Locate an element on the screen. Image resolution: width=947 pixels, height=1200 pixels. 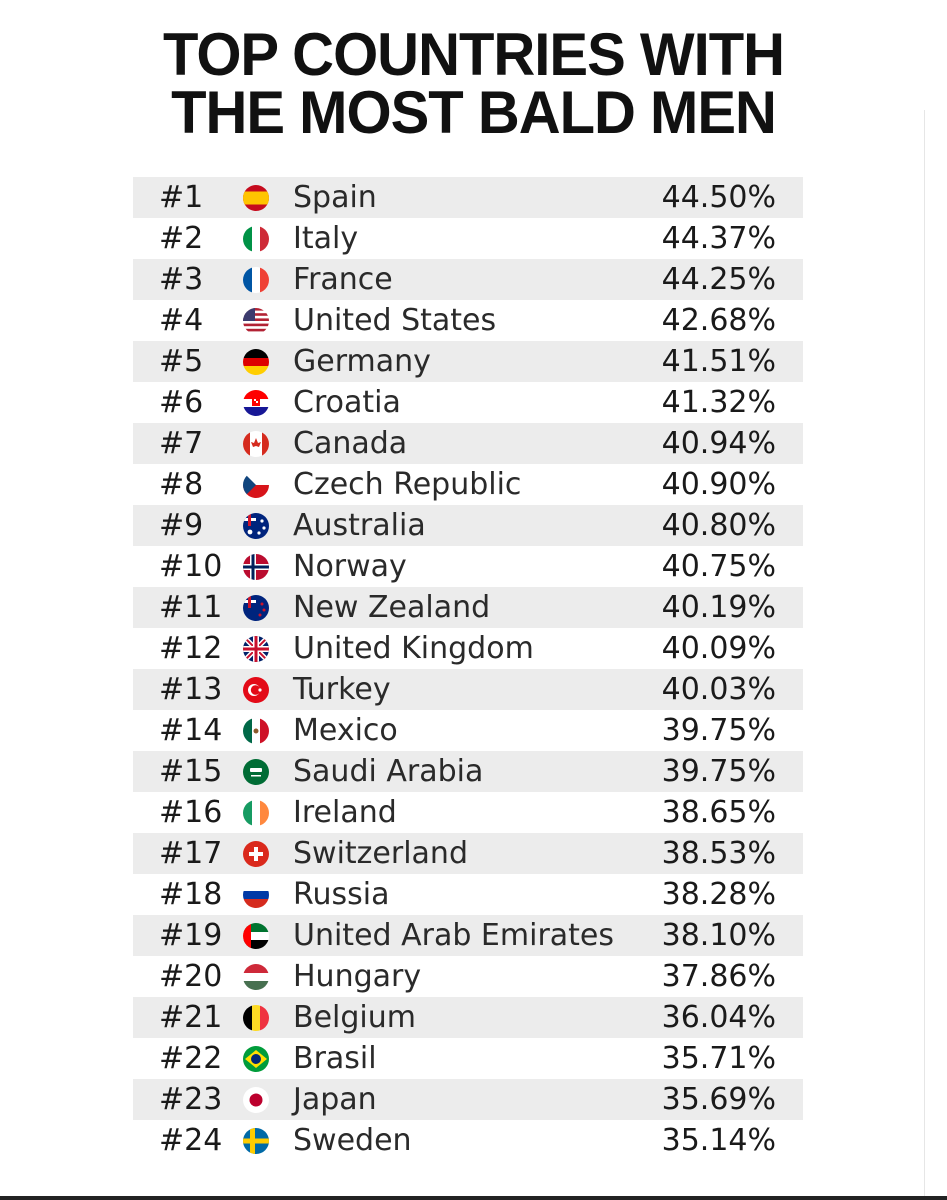
country-name: New Zealand is located at coordinates (392, 607).